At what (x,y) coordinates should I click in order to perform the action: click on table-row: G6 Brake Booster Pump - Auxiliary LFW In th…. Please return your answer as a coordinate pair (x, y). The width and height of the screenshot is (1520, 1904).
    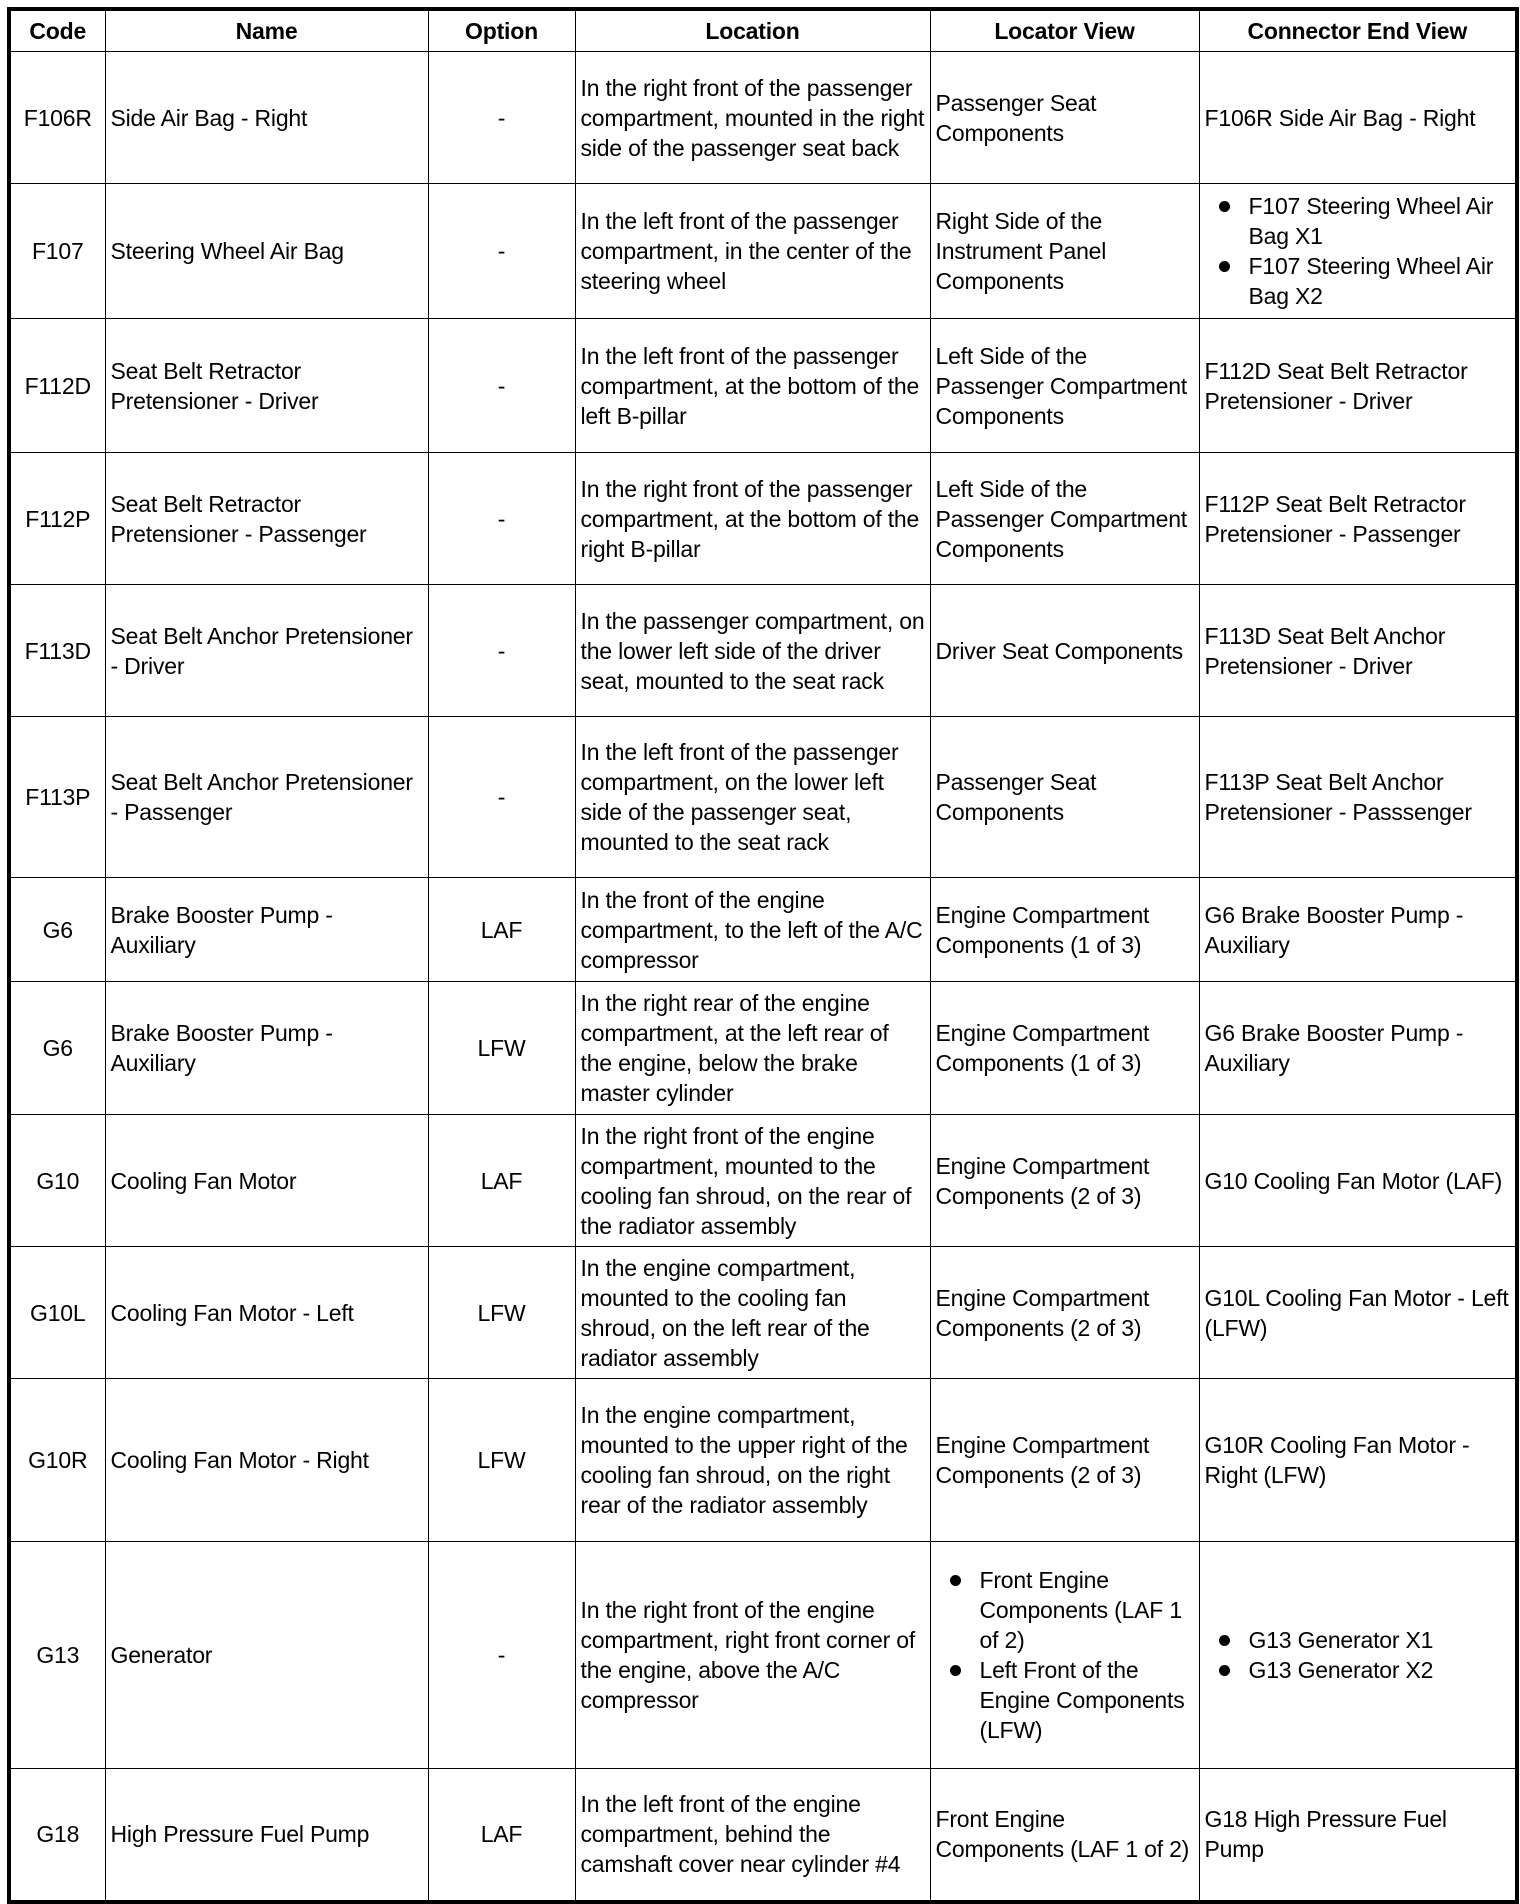
    Looking at the image, I should click on (763, 1048).